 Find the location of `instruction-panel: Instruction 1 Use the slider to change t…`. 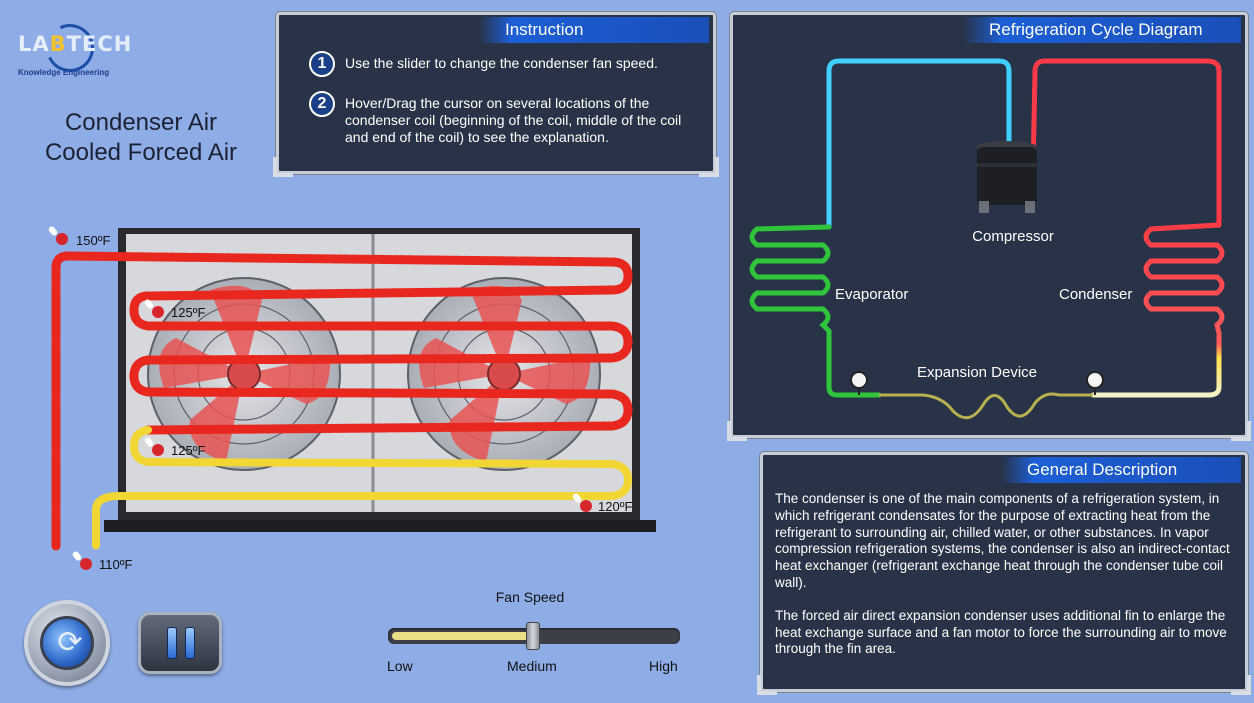

instruction-panel: Instruction 1 Use the slider to change t… is located at coordinates (496, 94).